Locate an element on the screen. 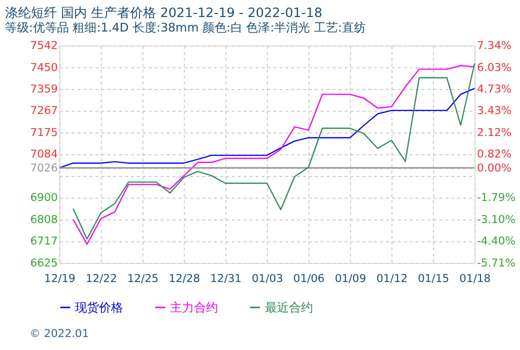 Image resolution: width=520 pixels, height=350 pixels. y2-tick-label: -4.40% is located at coordinates (496, 241).